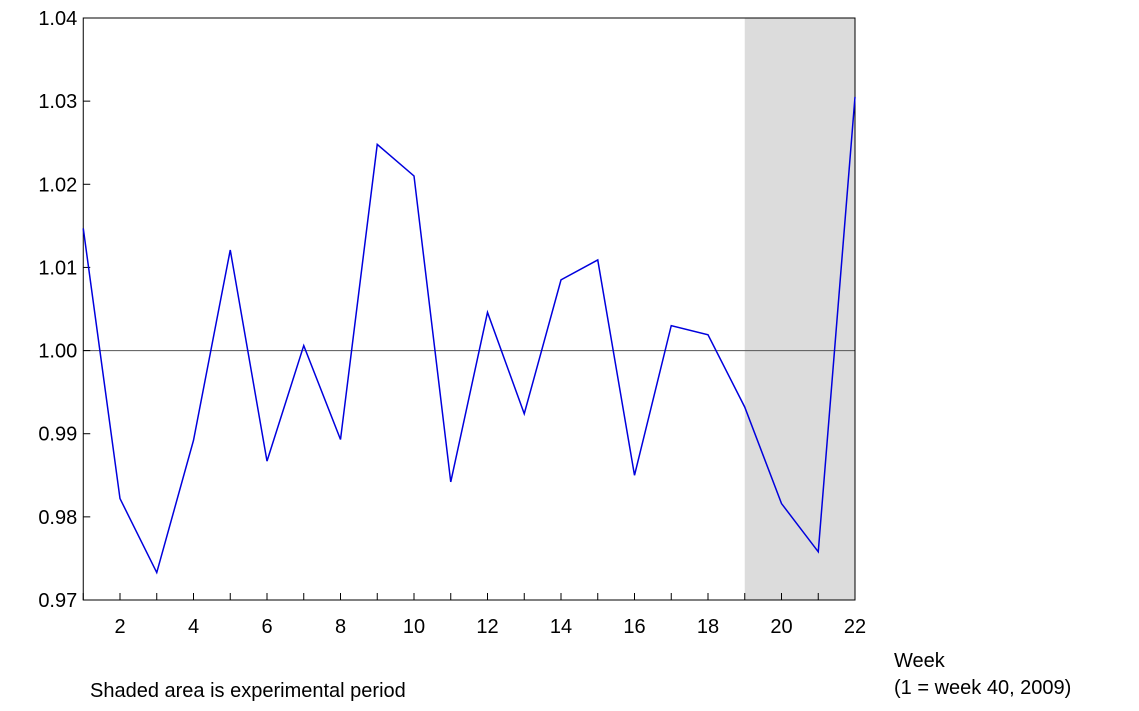 Image resolution: width=1139 pixels, height=711 pixels. Describe the element at coordinates (57, 102) in the screenshot. I see `y-tick-label: 1.03` at that location.